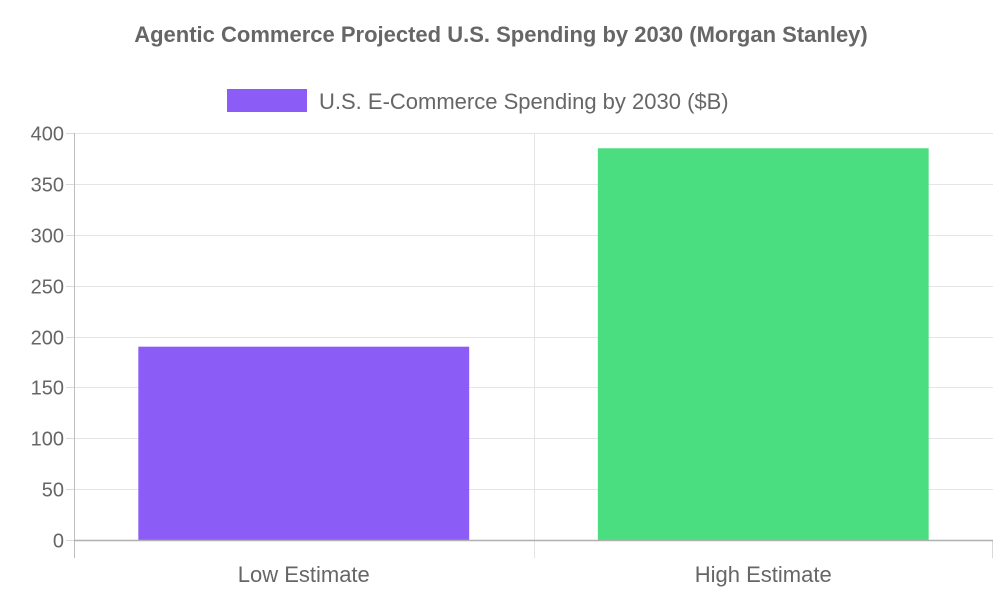  I want to click on x-category-label: High Estimate, so click(763, 574).